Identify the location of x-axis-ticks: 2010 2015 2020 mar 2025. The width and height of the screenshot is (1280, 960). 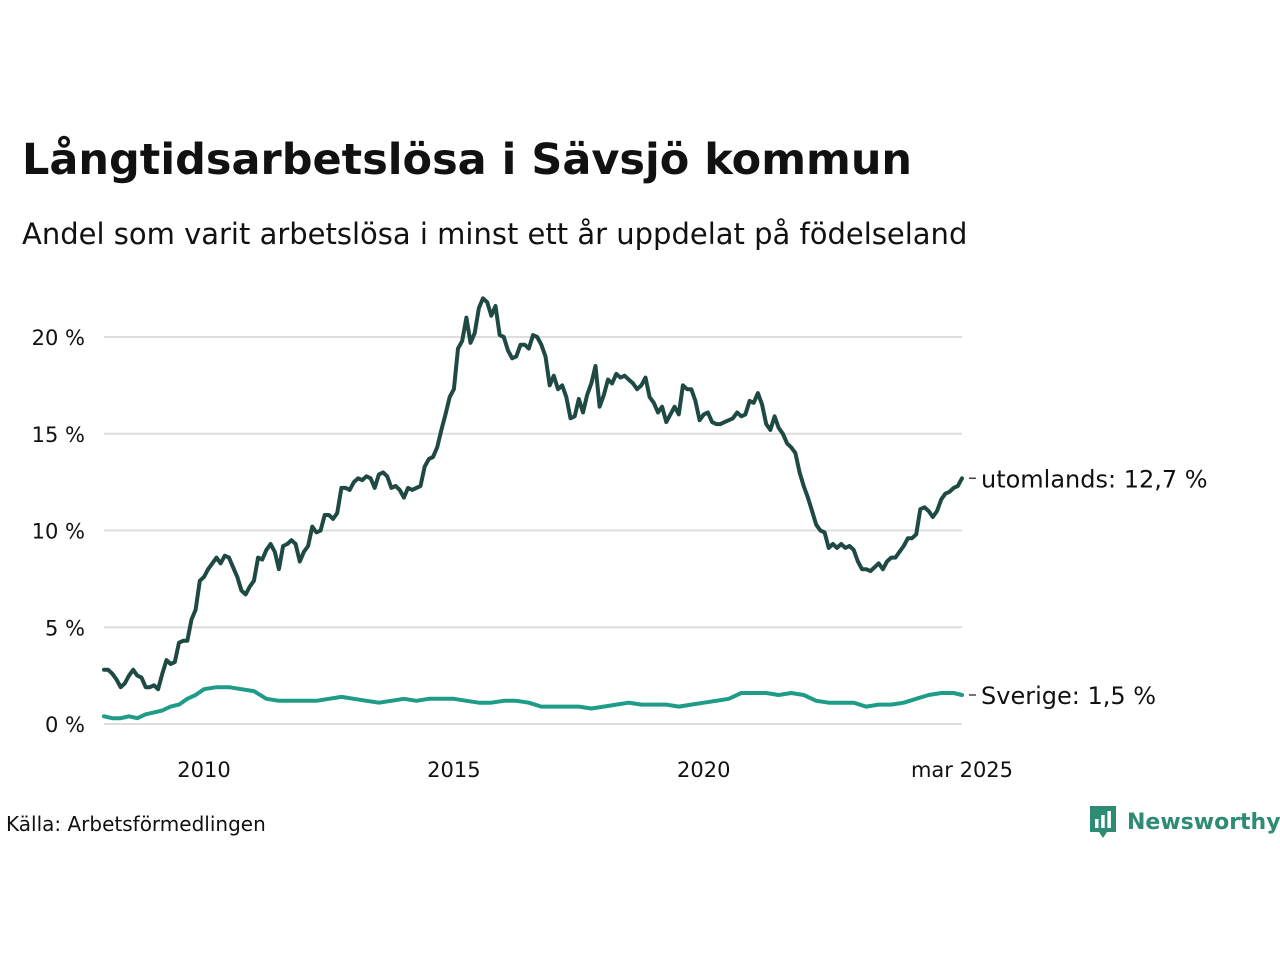
(595, 770).